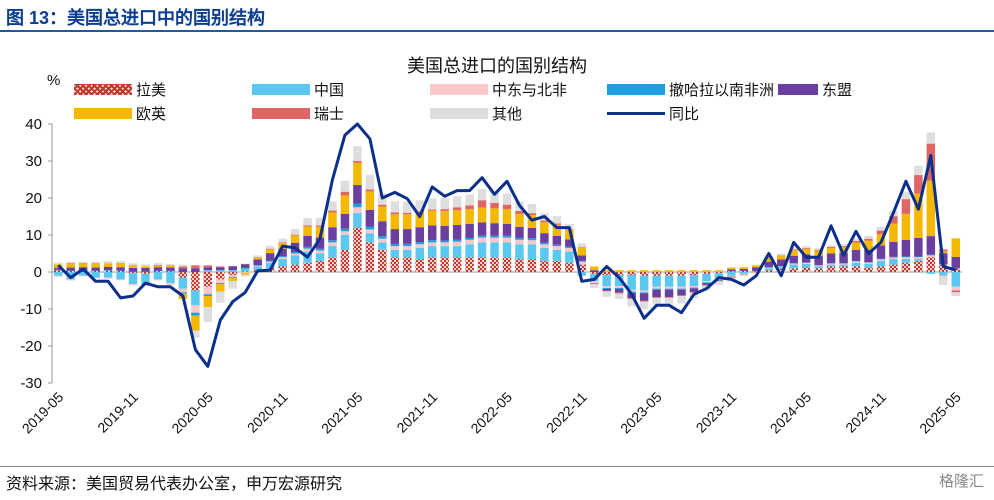 The image size is (994, 500). Describe the element at coordinates (120, 89) in the screenshot. I see `legend-item-latam: 拉美` at that location.